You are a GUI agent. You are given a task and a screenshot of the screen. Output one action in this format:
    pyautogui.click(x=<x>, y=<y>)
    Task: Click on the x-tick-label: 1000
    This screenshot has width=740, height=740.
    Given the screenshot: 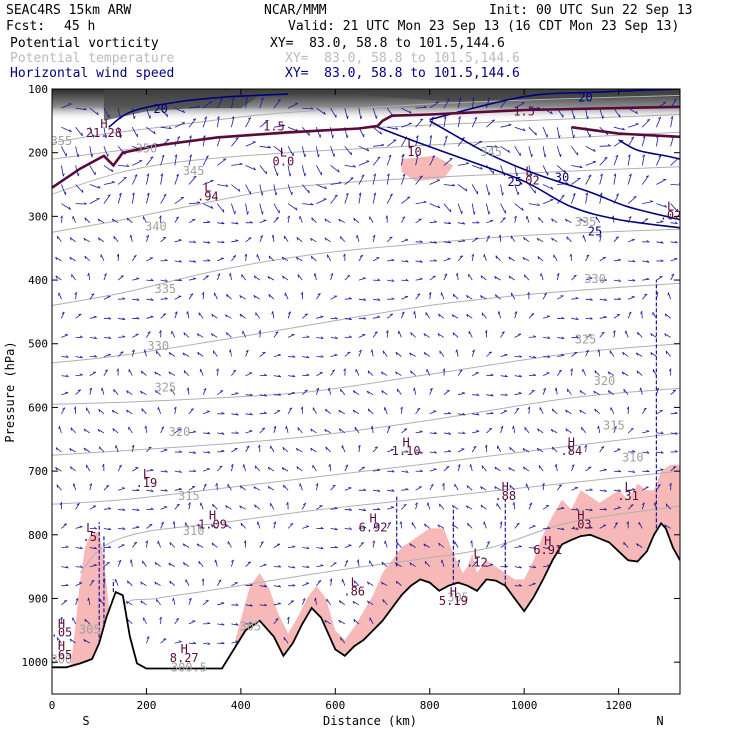 What is the action you would take?
    pyautogui.click(x=524, y=705)
    